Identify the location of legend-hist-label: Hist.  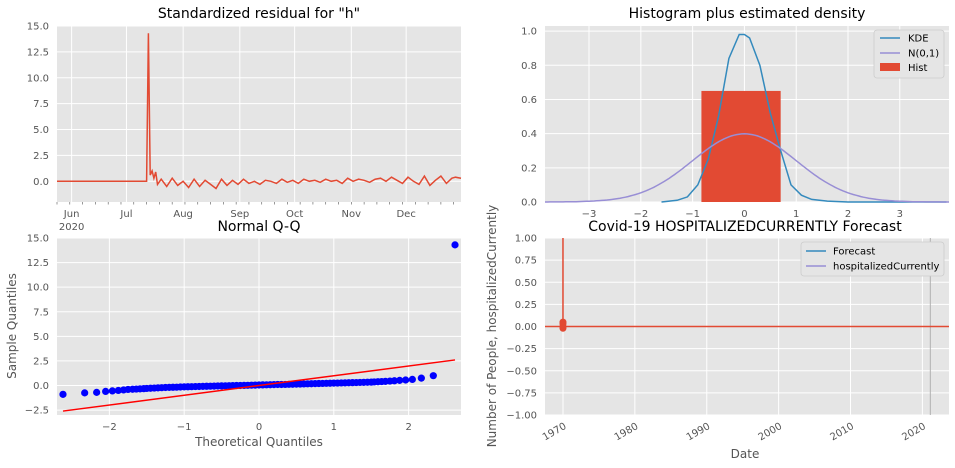
(918, 68).